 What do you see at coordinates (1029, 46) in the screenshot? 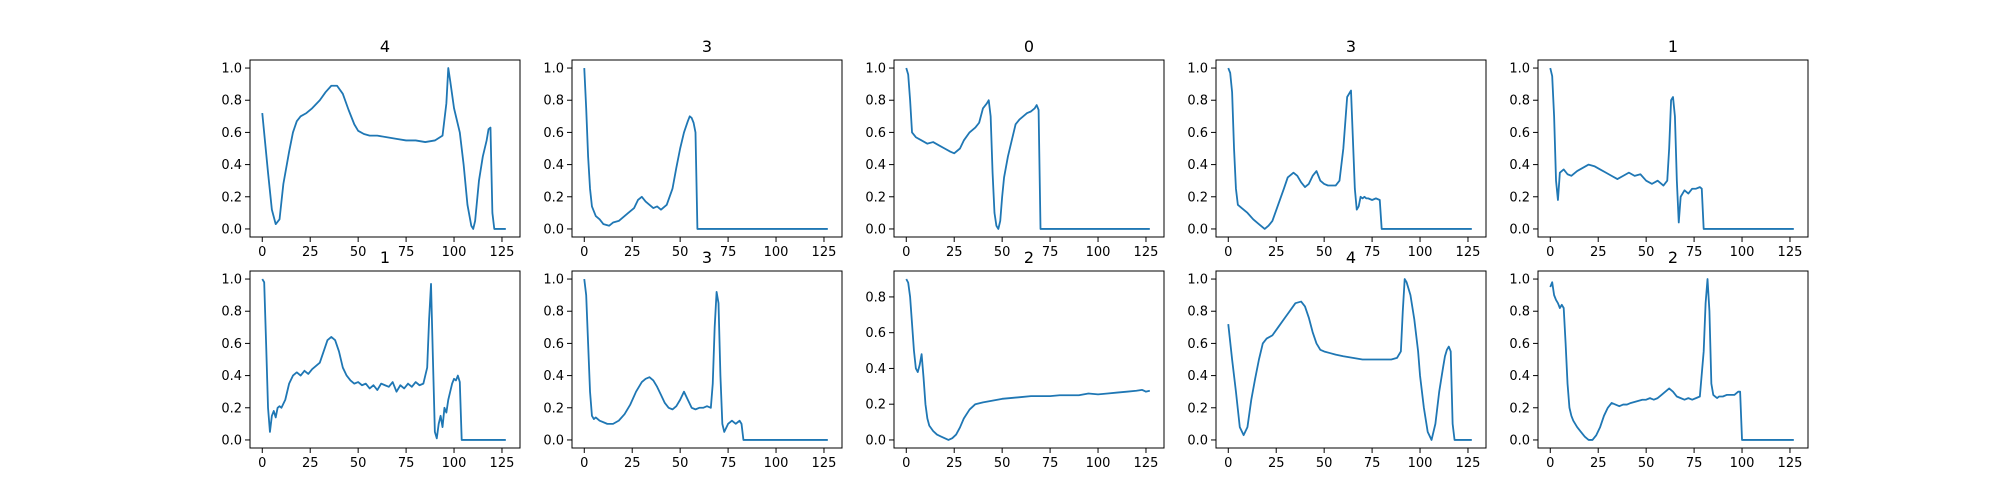
I see `subplot-title: 0` at bounding box center [1029, 46].